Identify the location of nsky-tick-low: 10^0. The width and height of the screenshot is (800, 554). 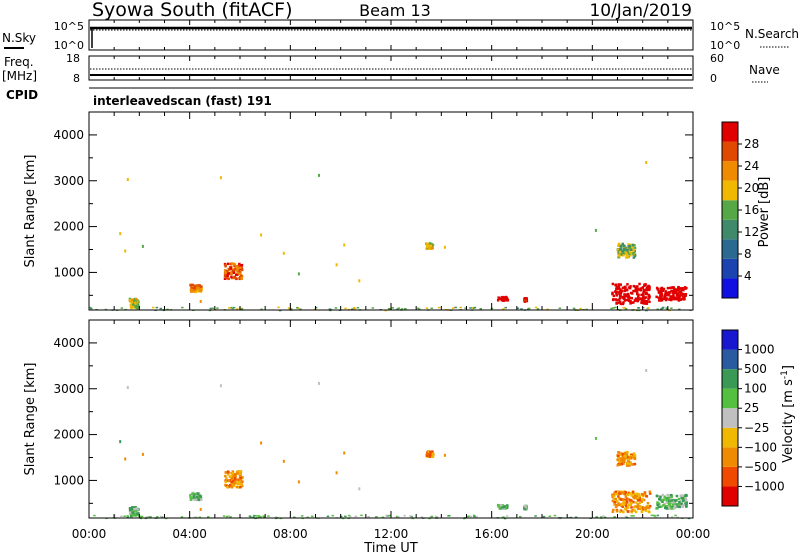
(69, 45).